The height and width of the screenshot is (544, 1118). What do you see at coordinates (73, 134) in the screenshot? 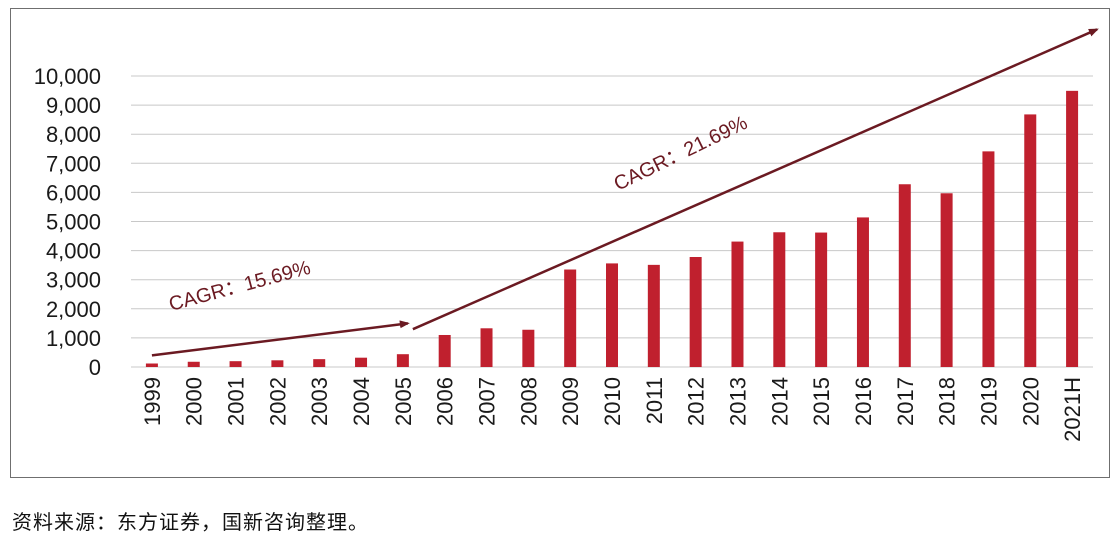
I see `y-tick-label: 8,000` at bounding box center [73, 134].